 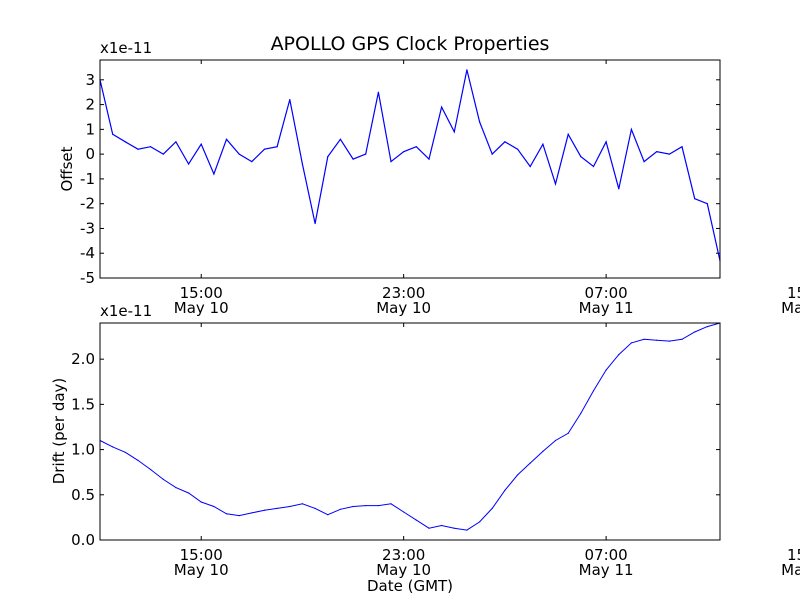 What do you see at coordinates (410, 586) in the screenshot?
I see `drift-xlabel: Date (GMT)` at bounding box center [410, 586].